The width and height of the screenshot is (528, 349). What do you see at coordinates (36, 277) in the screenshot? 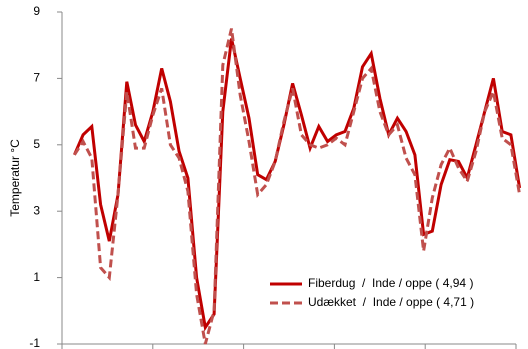
I see `y-tick-label: 1` at bounding box center [36, 277].